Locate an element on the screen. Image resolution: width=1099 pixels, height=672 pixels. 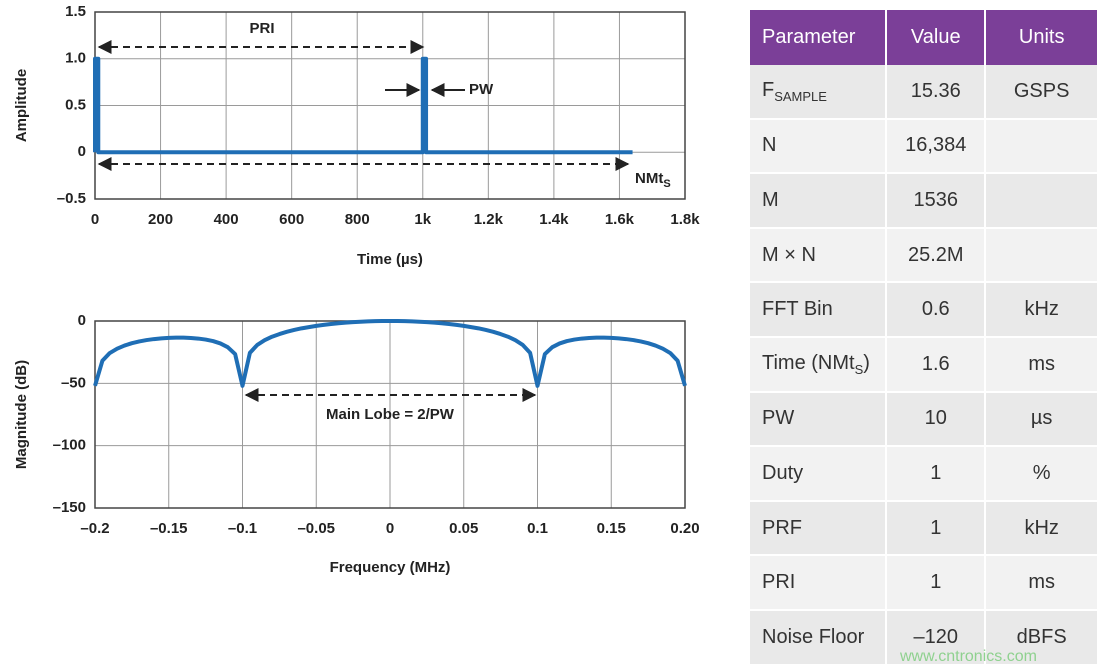
table-cell: 10 is located at coordinates (936, 419).